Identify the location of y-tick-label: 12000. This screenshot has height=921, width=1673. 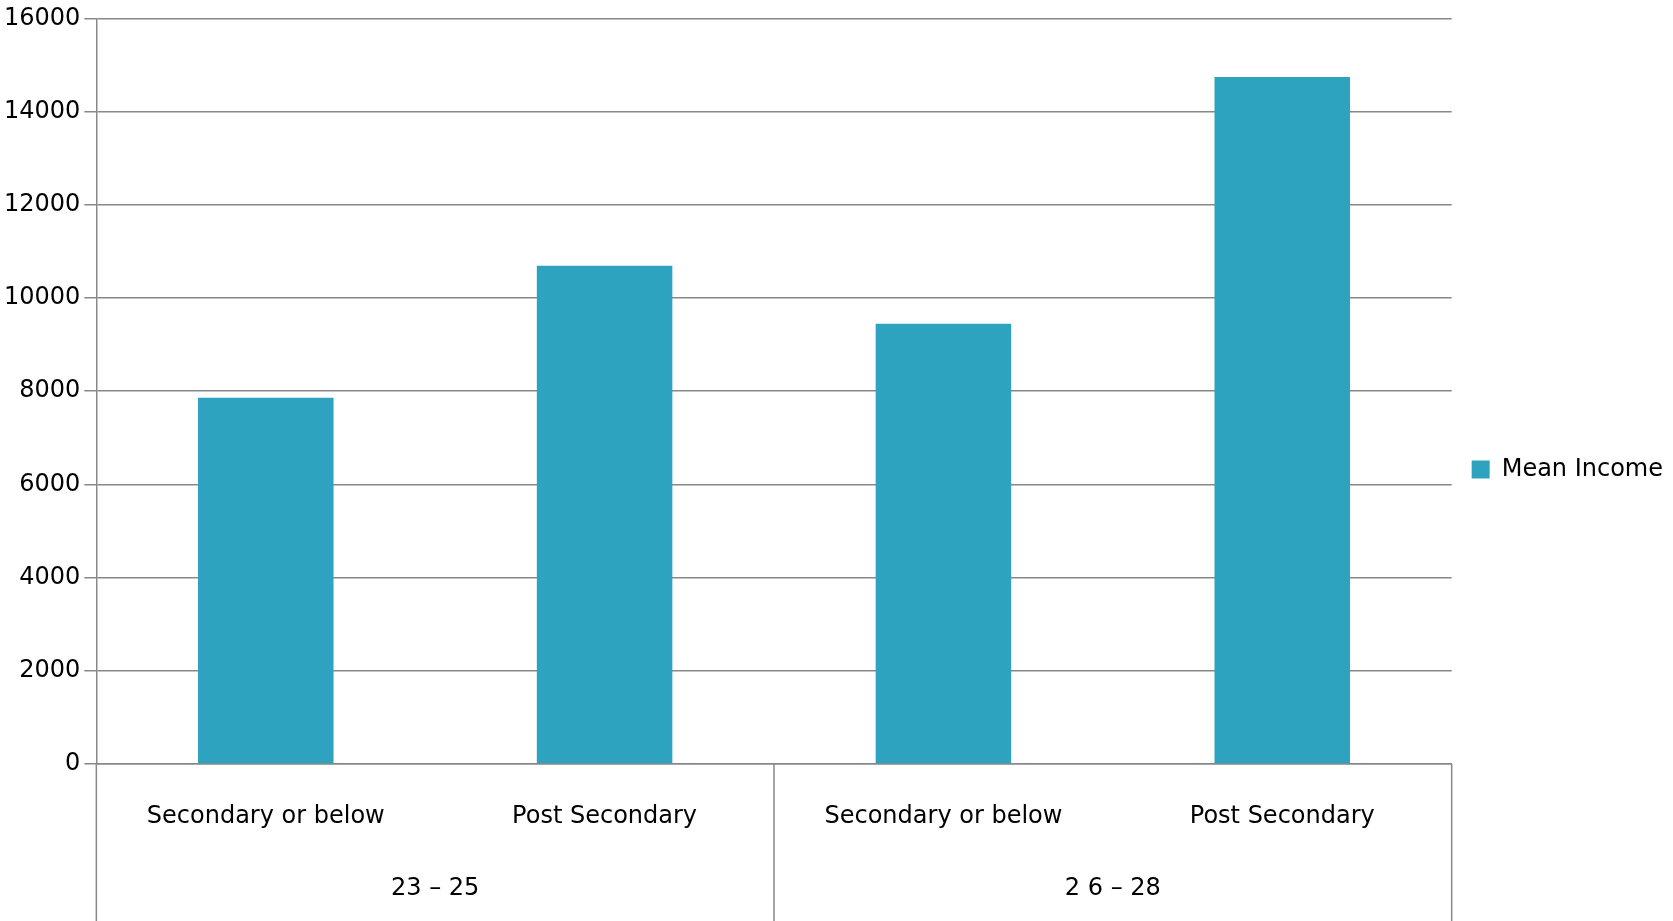
(42, 203).